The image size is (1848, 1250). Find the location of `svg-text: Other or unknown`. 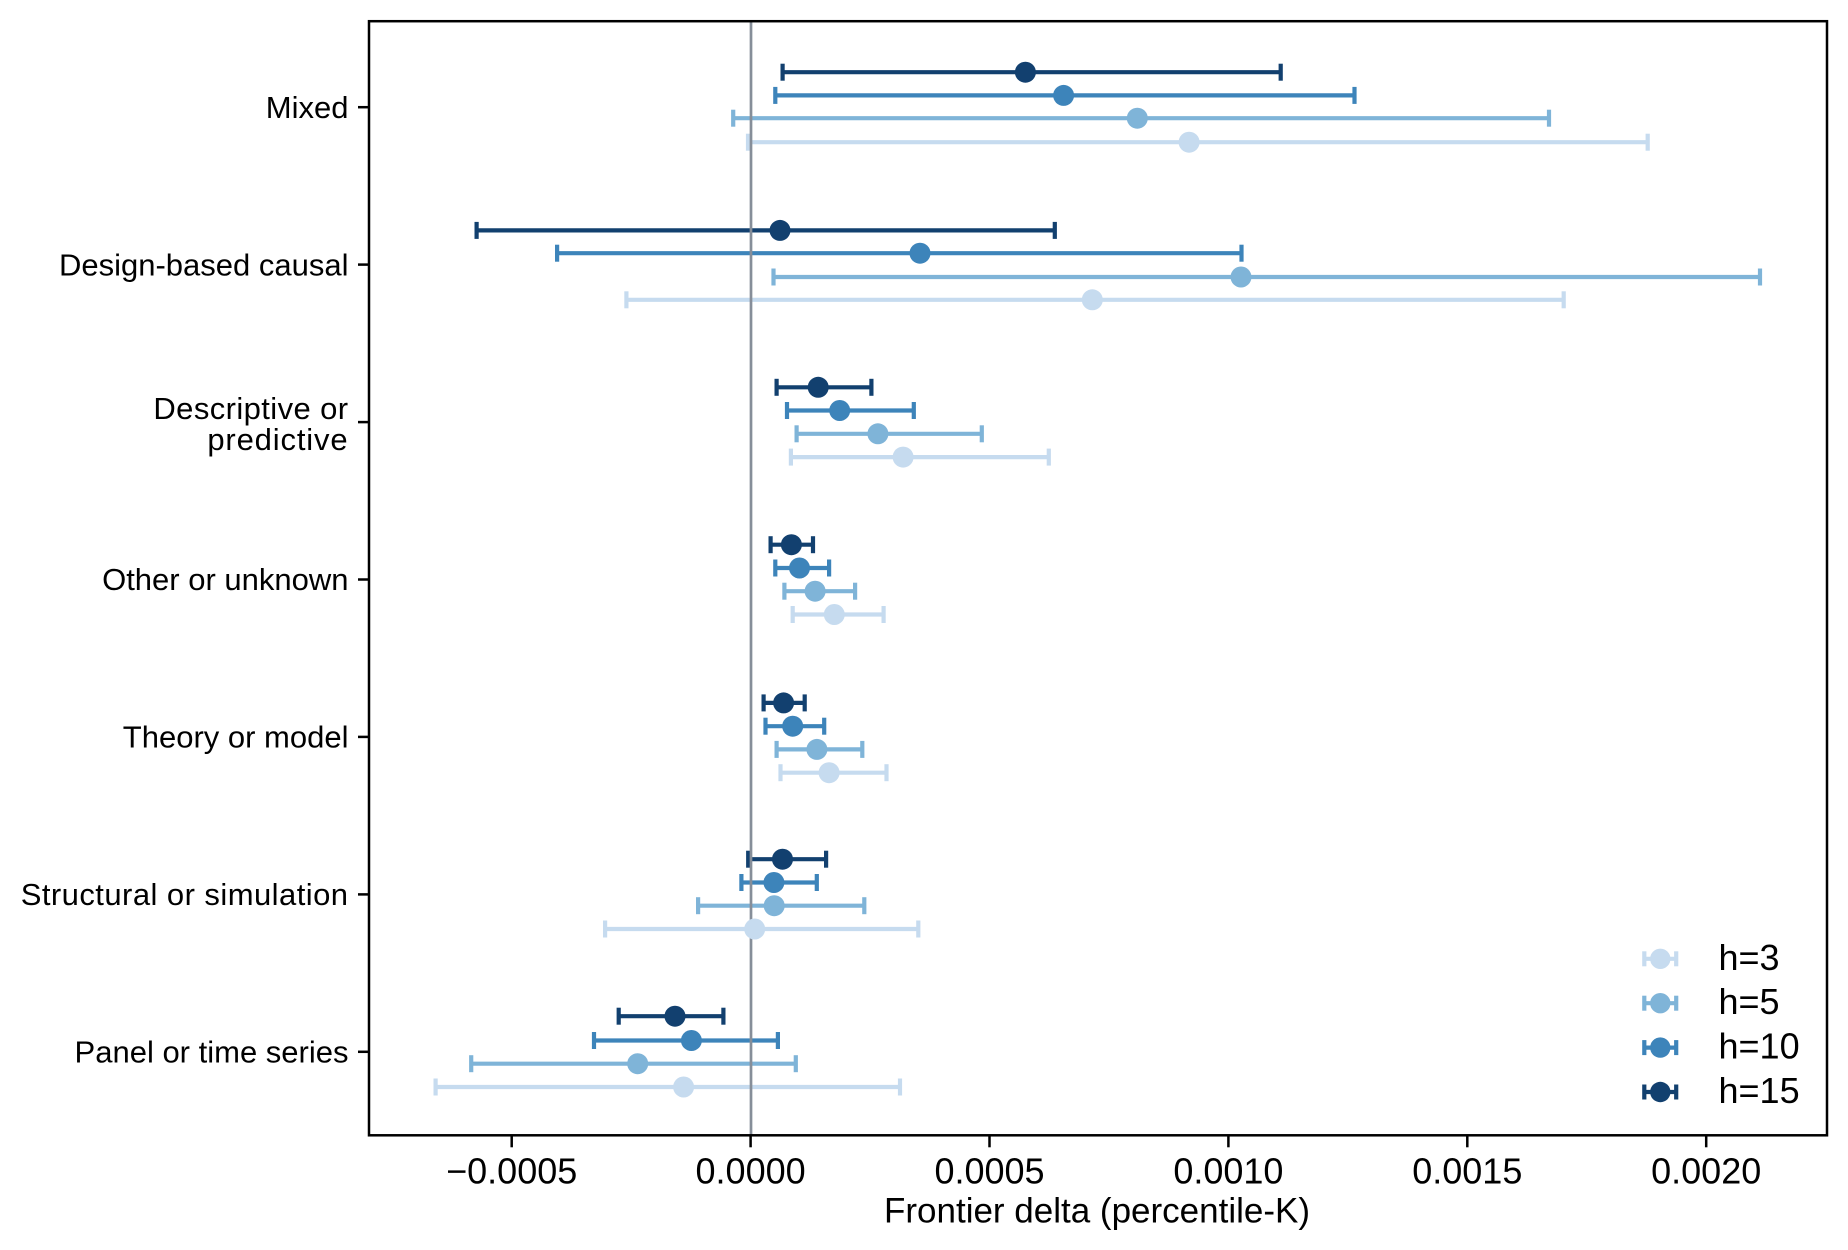

svg-text: Other or unknown is located at coordinates (225, 579).